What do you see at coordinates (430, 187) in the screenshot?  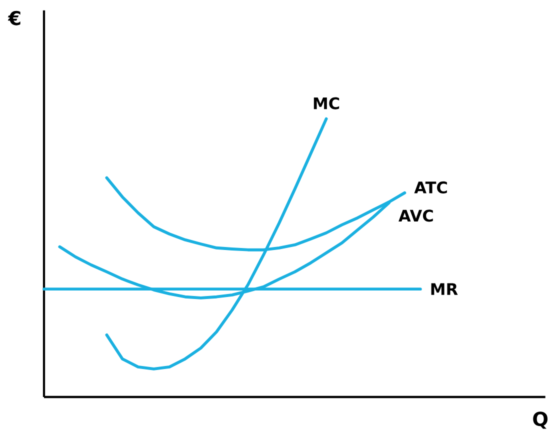 I see `series-label: ATC` at bounding box center [430, 187].